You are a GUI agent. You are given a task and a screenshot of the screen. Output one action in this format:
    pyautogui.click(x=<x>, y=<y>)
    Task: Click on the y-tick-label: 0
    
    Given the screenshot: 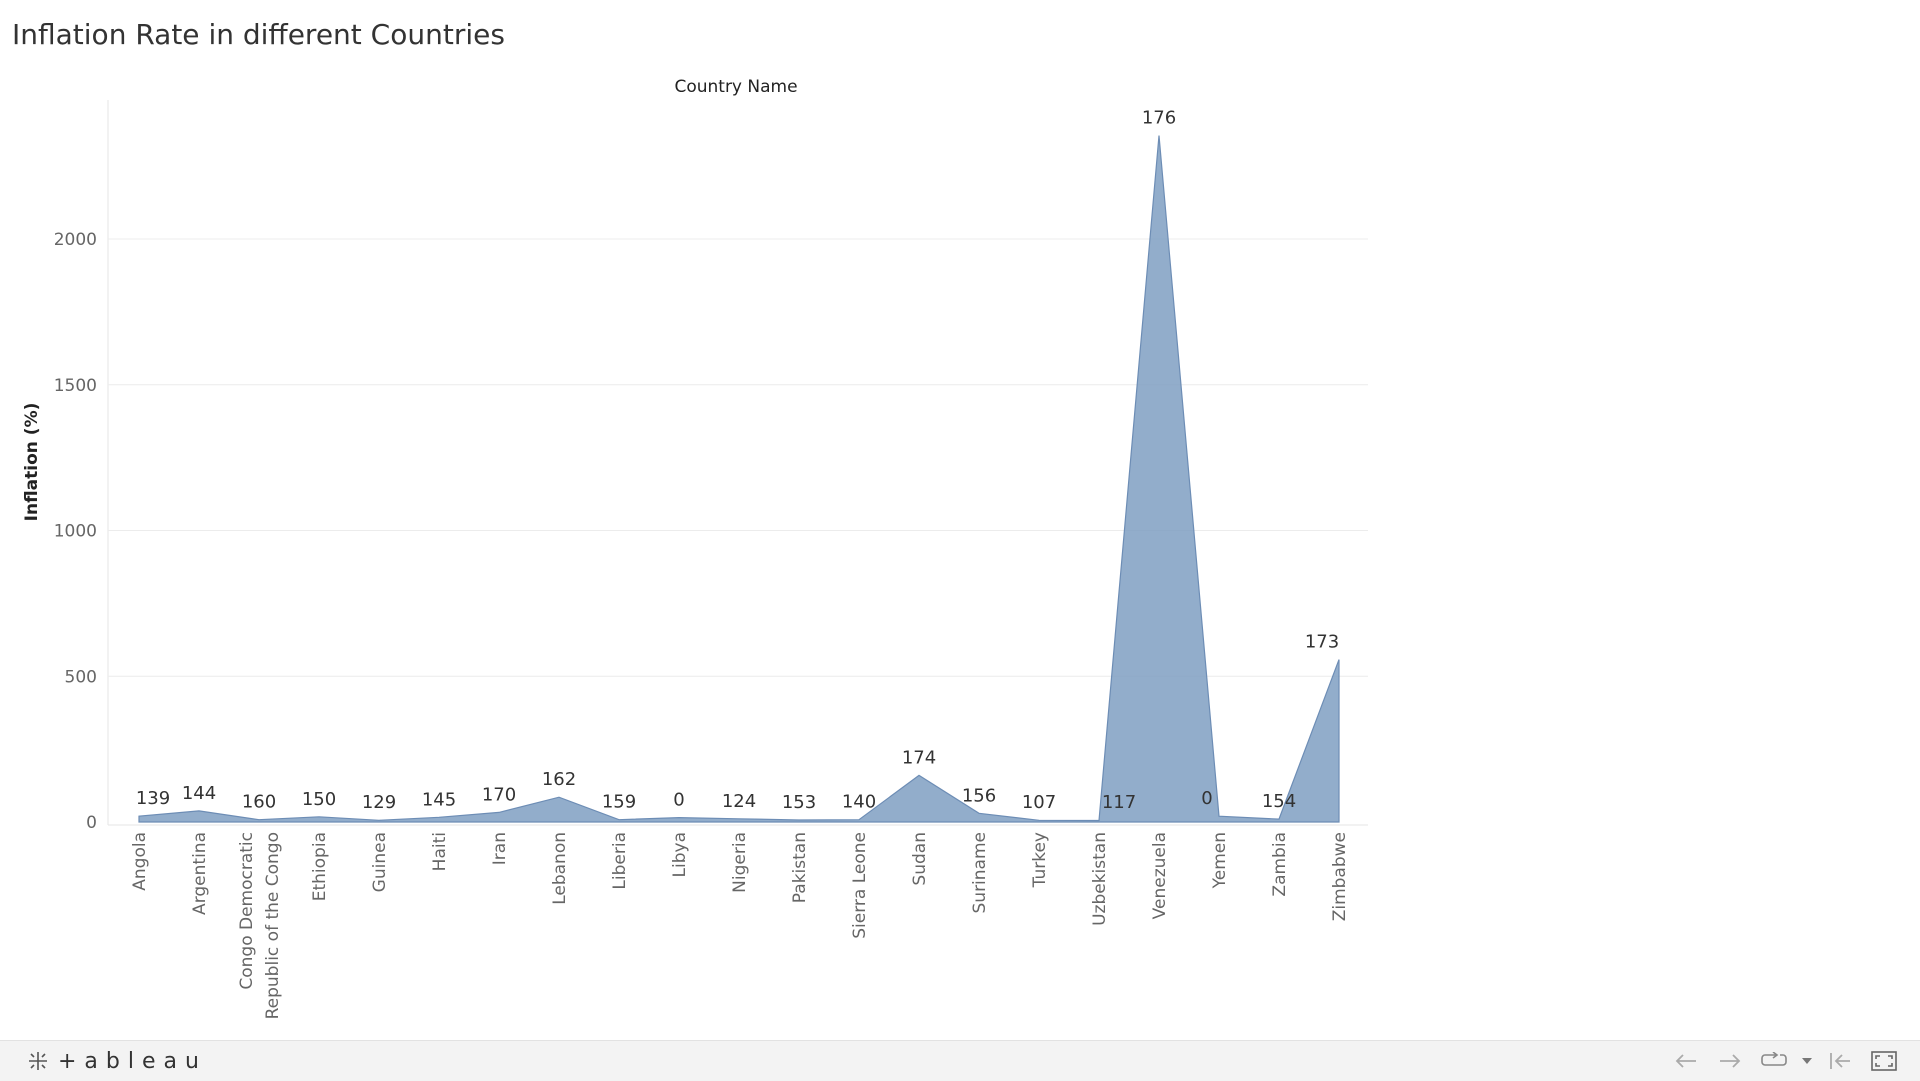 What is the action you would take?
    pyautogui.click(x=91, y=823)
    